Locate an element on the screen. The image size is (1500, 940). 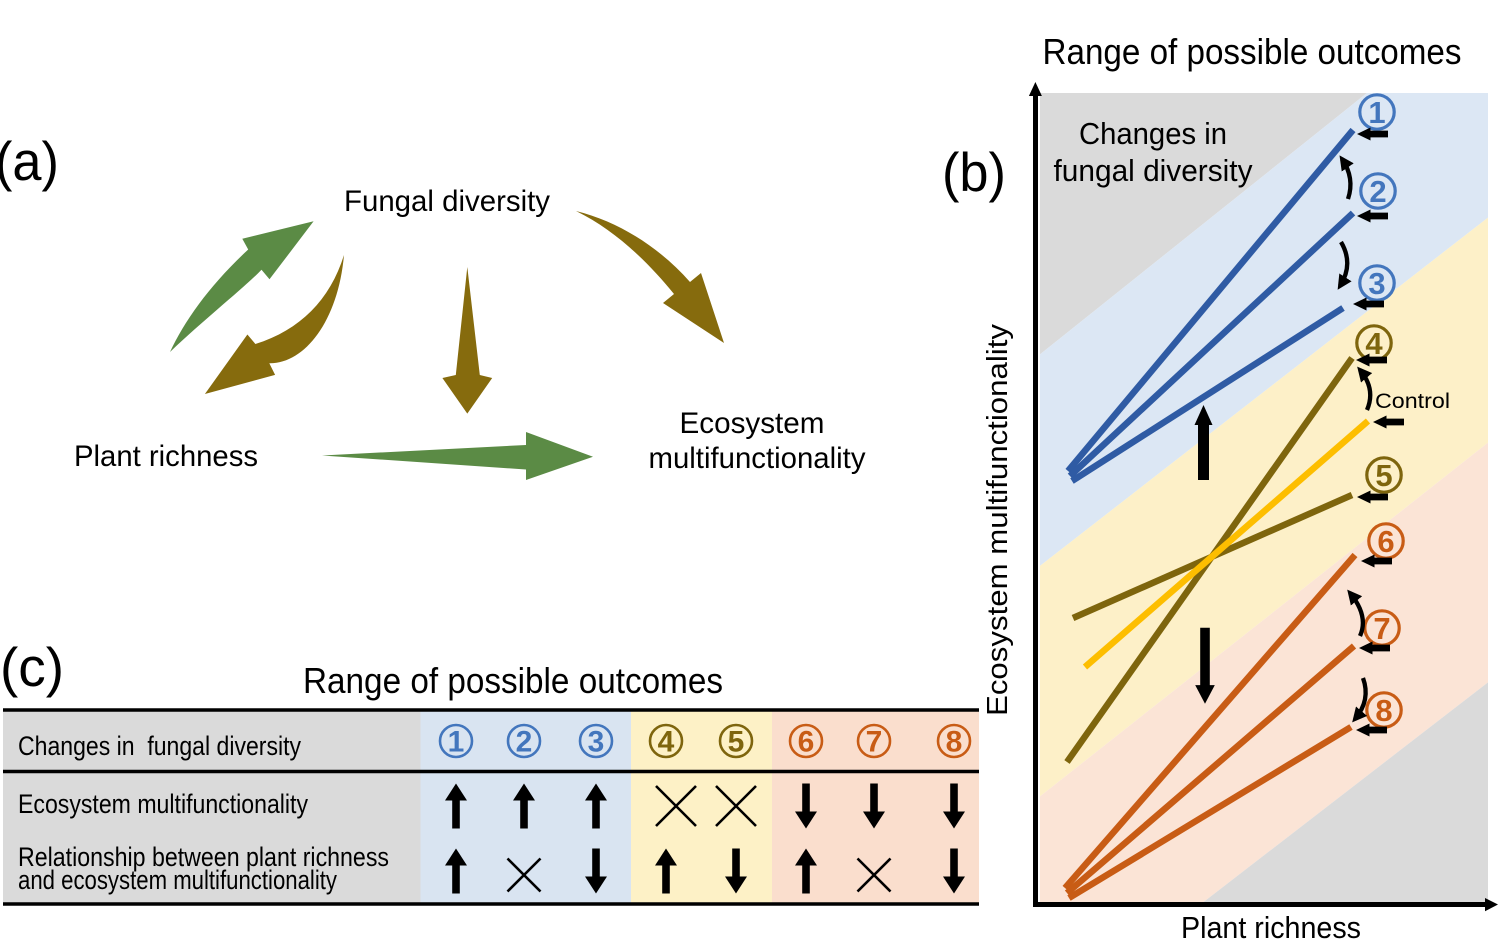
svg-text: Changes in fungal diversity is located at coordinates (159, 746).